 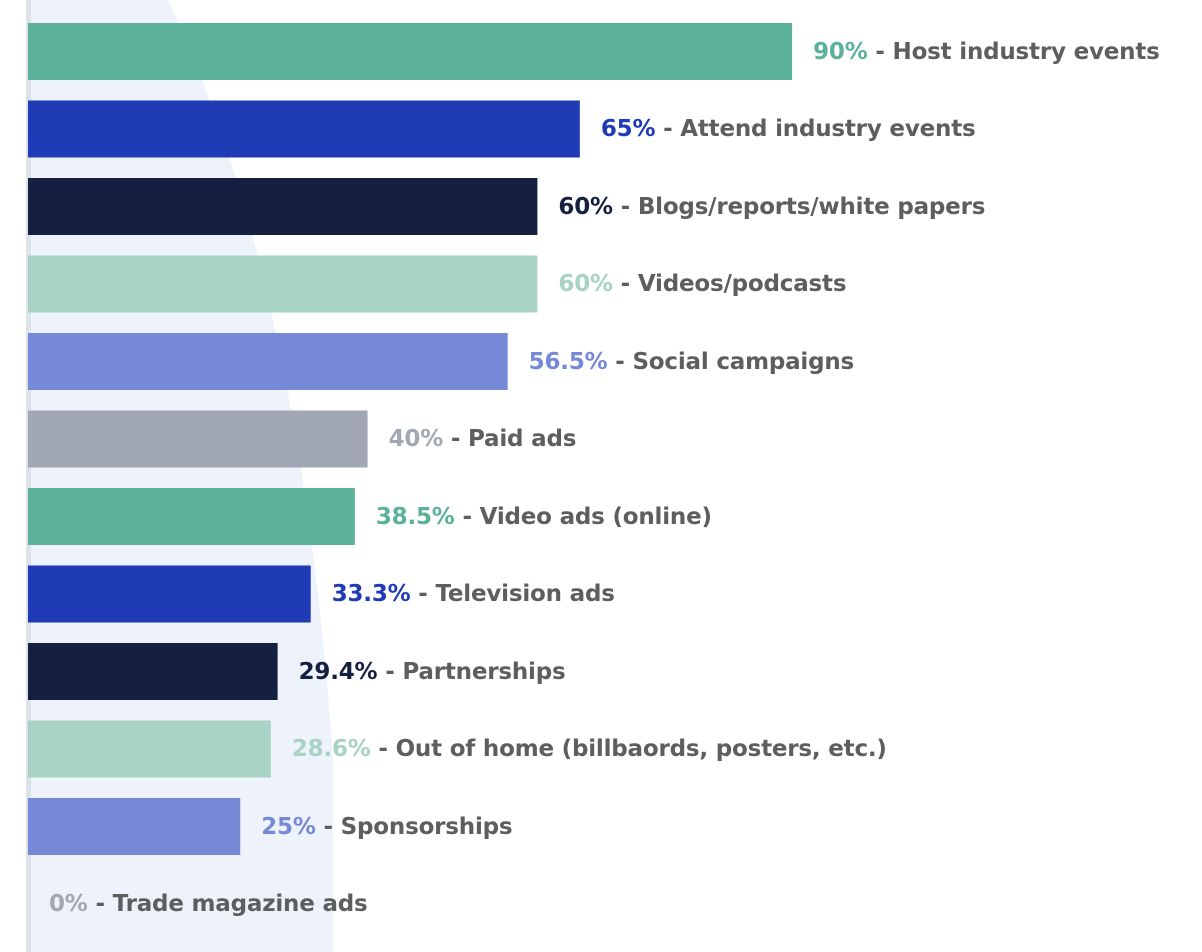 What do you see at coordinates (522, 439) in the screenshot?
I see `category-label: Paid ads` at bounding box center [522, 439].